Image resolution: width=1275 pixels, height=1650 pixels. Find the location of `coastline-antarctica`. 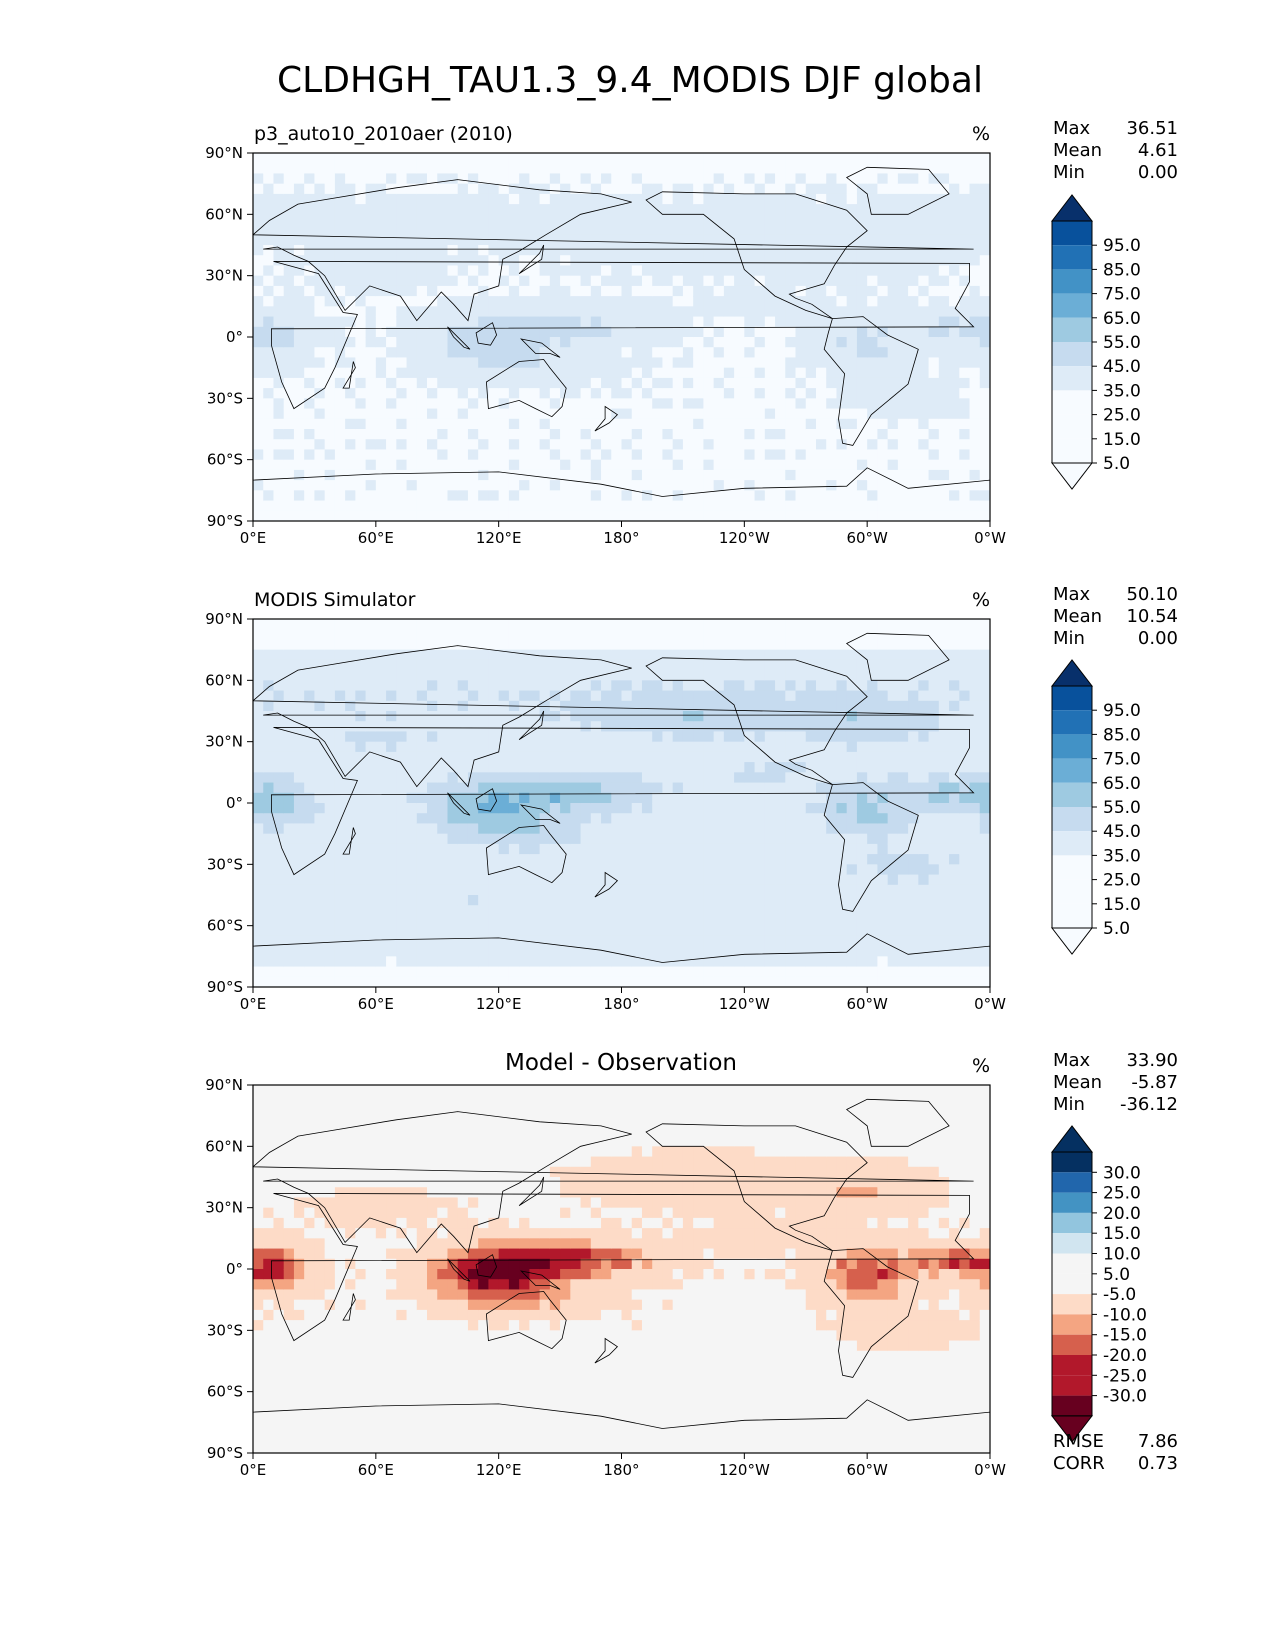

coastline-antarctica is located at coordinates (621, 494).